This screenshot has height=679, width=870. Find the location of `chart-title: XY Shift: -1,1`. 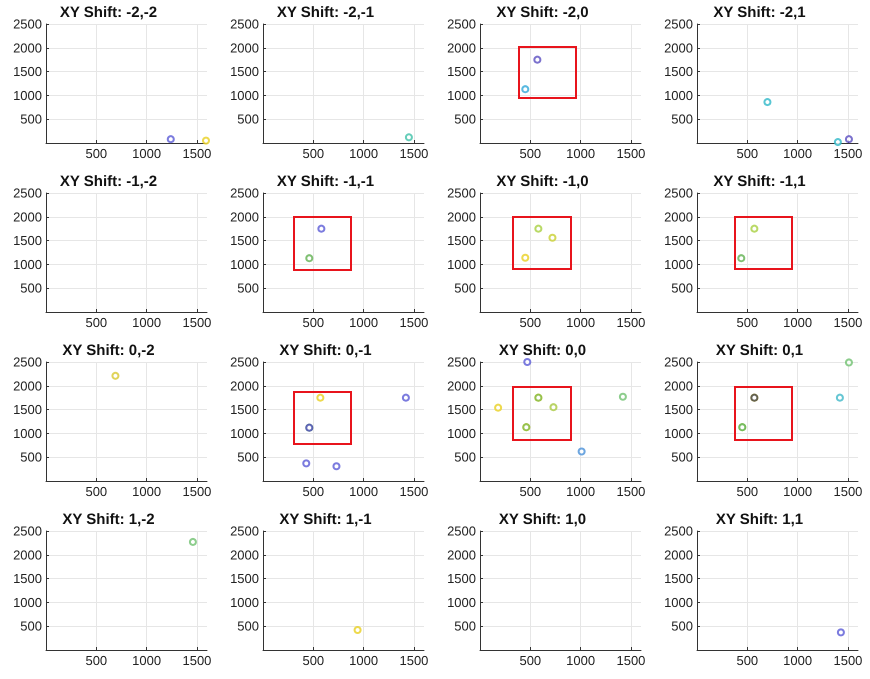

chart-title: XY Shift: -1,1 is located at coordinates (759, 181).